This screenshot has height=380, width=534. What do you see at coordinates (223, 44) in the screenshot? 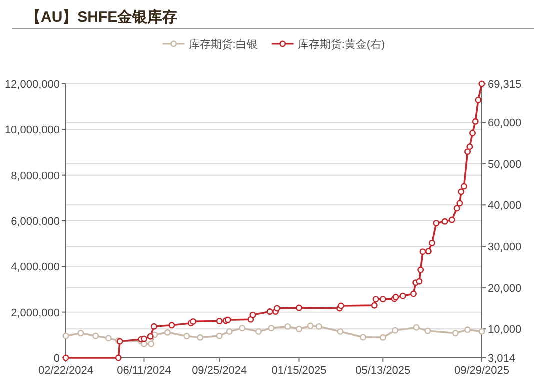
I see `legend-label: 库存期货:白银` at bounding box center [223, 44].